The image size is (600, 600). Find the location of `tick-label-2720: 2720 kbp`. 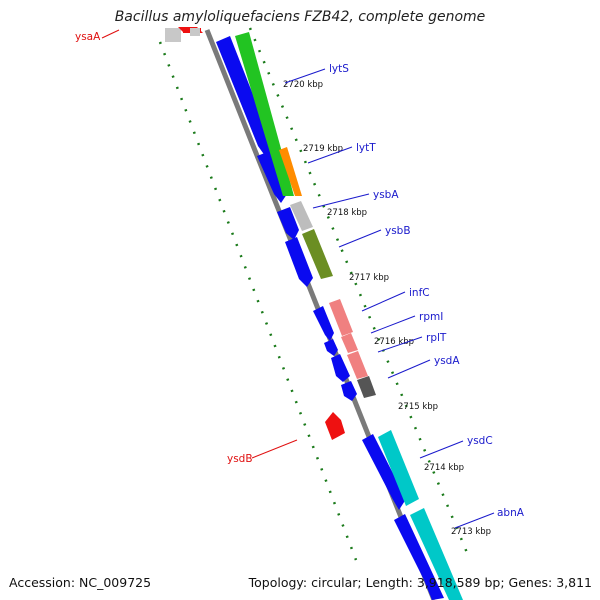

tick-label-2720: 2720 kbp is located at coordinates (303, 85).